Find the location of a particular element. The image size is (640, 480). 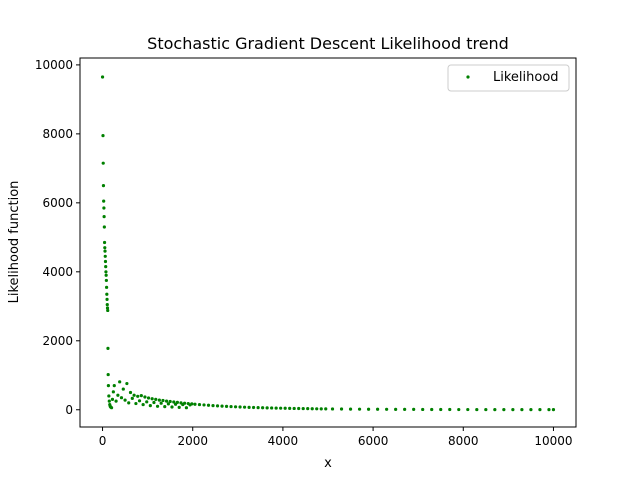

legend: Likelihood is located at coordinates (508, 78).